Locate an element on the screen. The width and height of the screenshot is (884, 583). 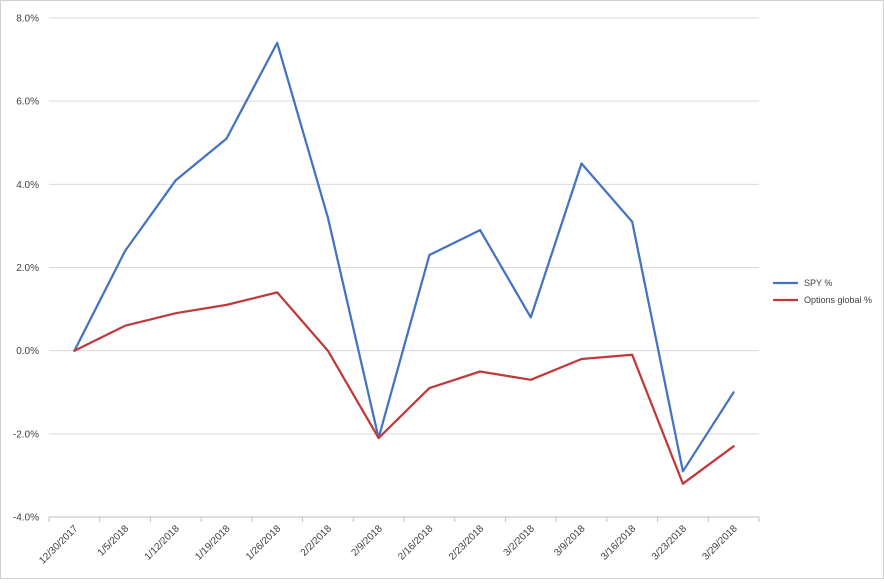
x-tick-label: 2/16/2018 is located at coordinates (416, 543).